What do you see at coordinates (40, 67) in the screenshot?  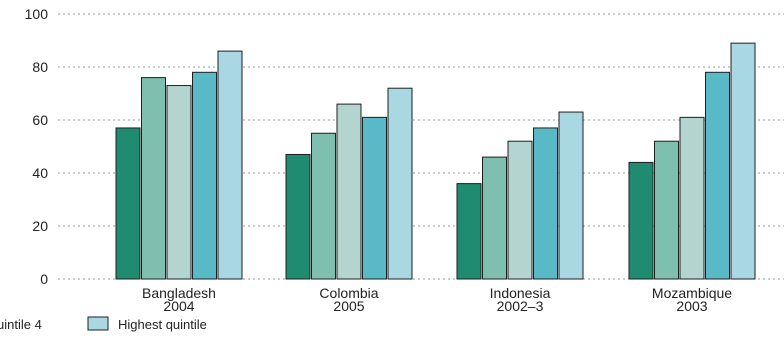 I see `y-tick-label: 80` at bounding box center [40, 67].